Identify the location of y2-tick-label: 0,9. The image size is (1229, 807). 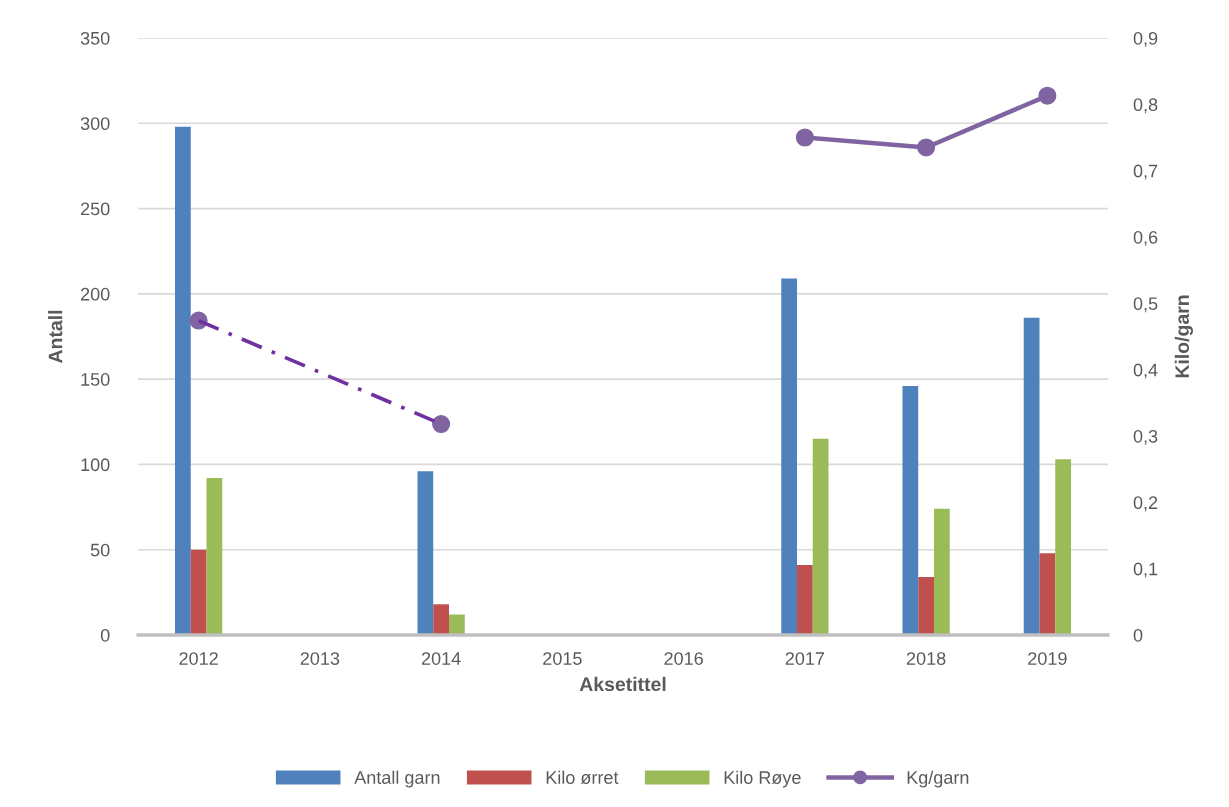
(1145, 39).